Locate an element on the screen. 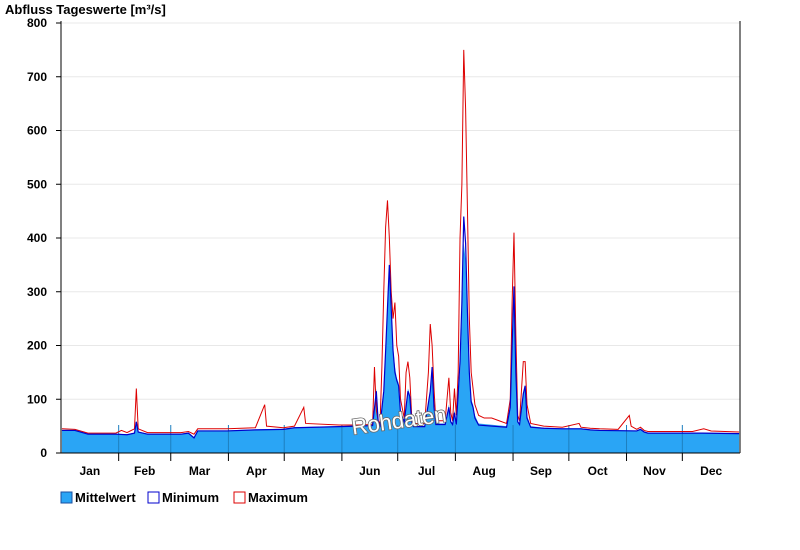  x-tick-label-feb: Feb is located at coordinates (144, 471).